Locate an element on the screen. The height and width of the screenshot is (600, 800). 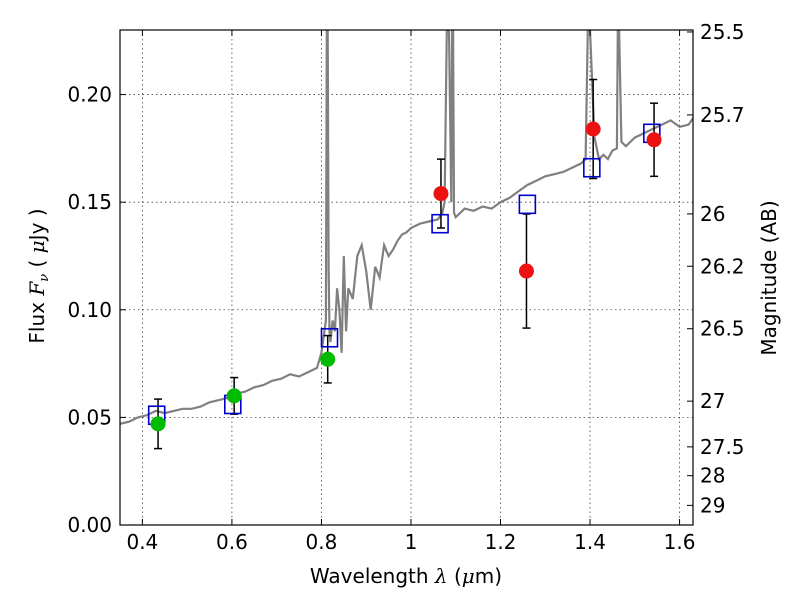
x-axis-unit-open: ( is located at coordinates (455, 576).